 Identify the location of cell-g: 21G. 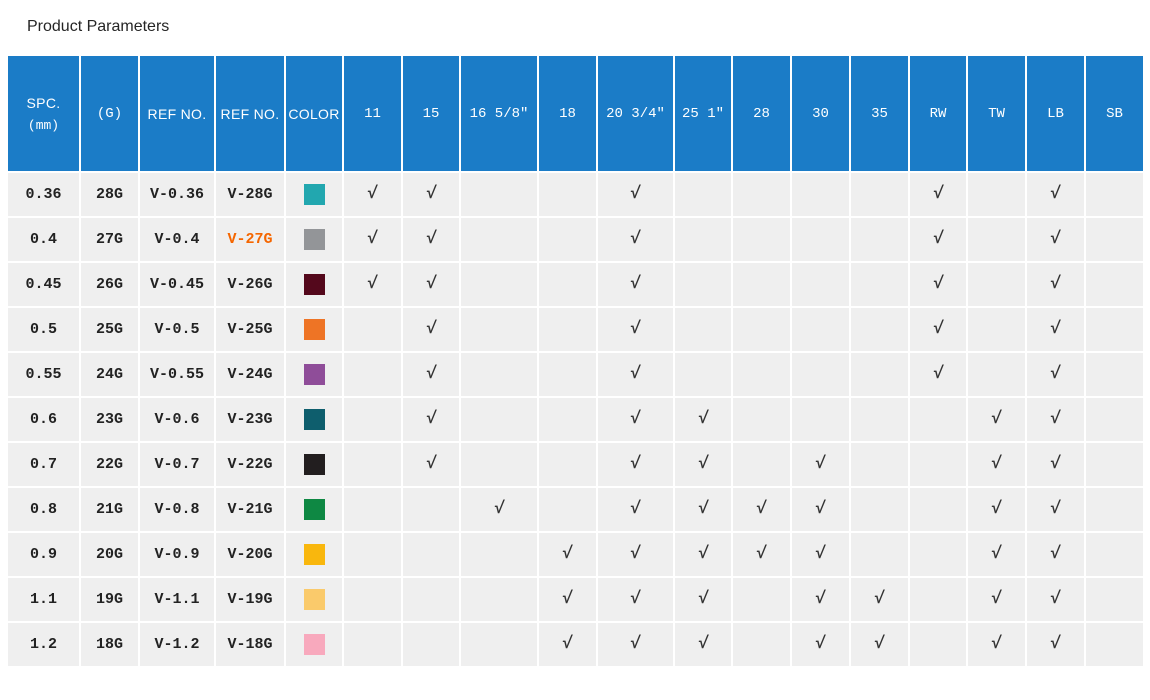
(109, 509).